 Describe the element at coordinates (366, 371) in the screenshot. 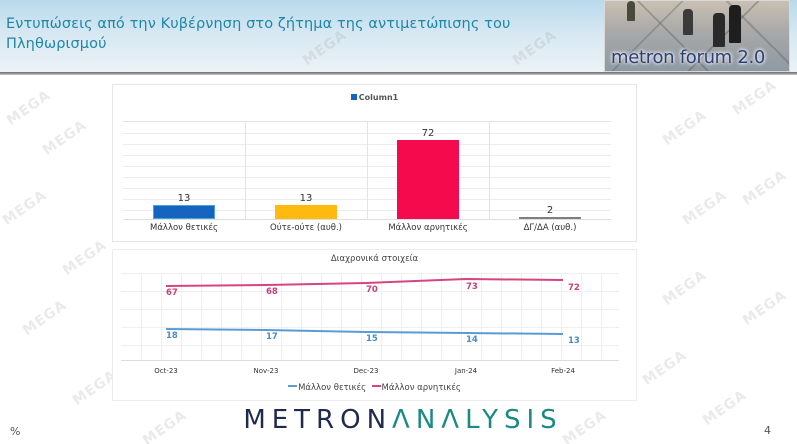

I see `x-axis-tick: Dec-23` at that location.